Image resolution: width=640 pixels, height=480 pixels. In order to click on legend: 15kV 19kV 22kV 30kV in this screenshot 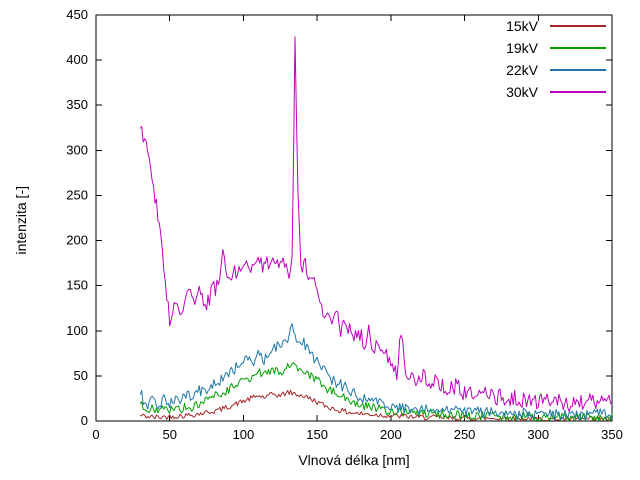, I will do `click(556, 59)`.